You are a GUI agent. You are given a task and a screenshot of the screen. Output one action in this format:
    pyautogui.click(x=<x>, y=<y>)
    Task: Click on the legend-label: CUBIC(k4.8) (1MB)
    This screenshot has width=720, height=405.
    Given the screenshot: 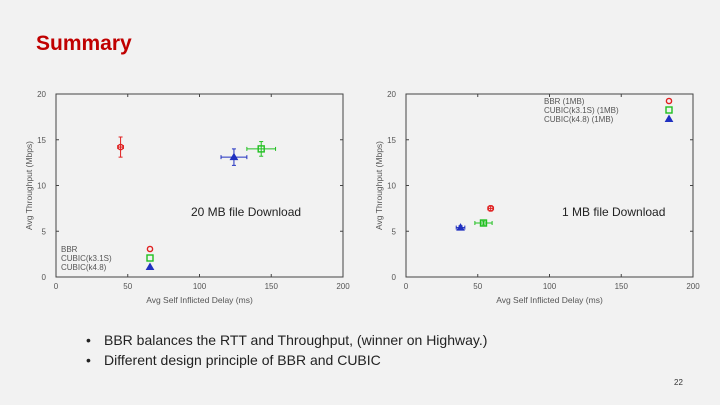 What is the action you would take?
    pyautogui.click(x=579, y=119)
    